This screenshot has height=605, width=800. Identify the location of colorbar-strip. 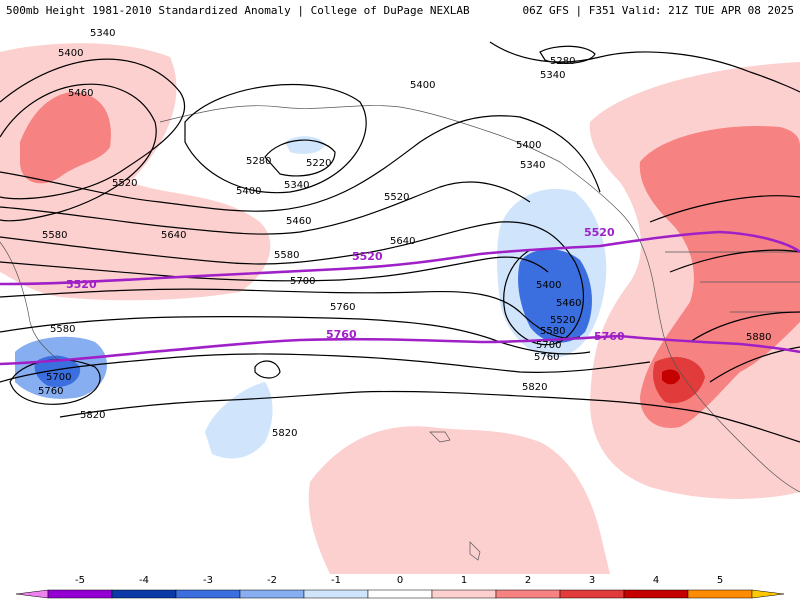
(400, 594).